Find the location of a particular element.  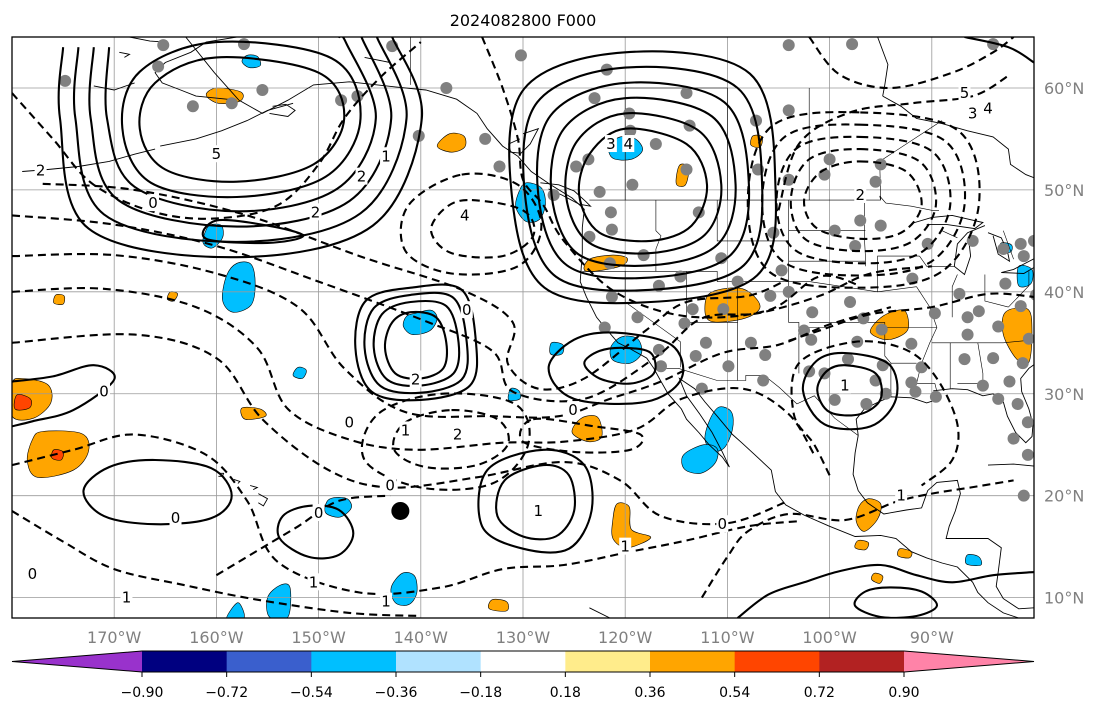

colorbar-tick-label: −0.18 is located at coordinates (480, 693).